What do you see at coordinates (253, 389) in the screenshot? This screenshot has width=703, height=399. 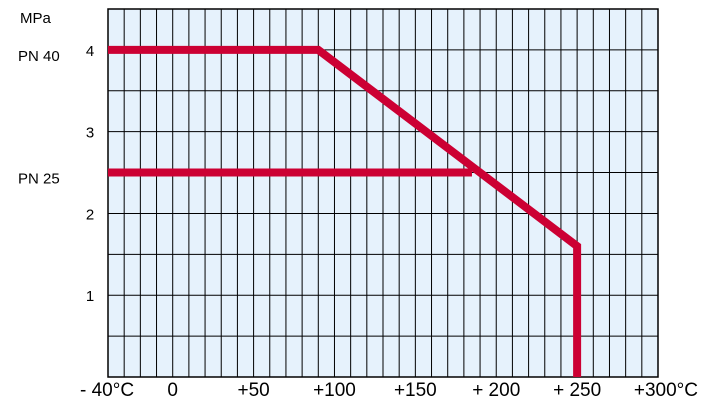 I see `x-tick-label: +50` at bounding box center [253, 389].